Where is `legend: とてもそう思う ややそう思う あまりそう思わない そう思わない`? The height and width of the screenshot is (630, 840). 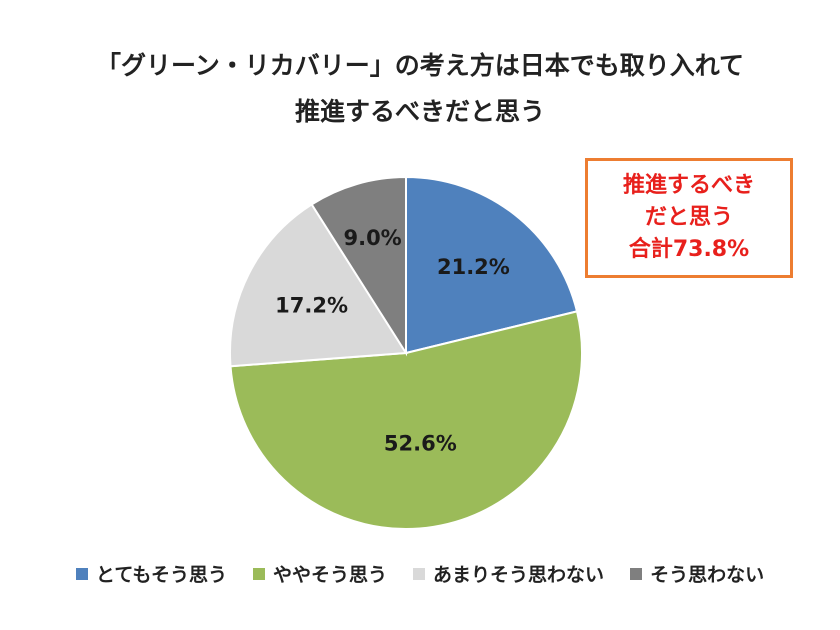 legend: とてもそう思う ややそう思う あまりそう思わない そう思わない is located at coordinates (420, 573).